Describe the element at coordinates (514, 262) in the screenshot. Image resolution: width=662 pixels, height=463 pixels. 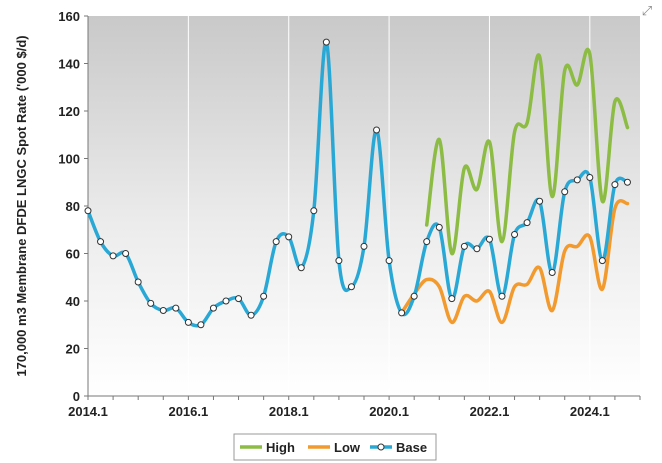
I see `series-line-low` at that location.